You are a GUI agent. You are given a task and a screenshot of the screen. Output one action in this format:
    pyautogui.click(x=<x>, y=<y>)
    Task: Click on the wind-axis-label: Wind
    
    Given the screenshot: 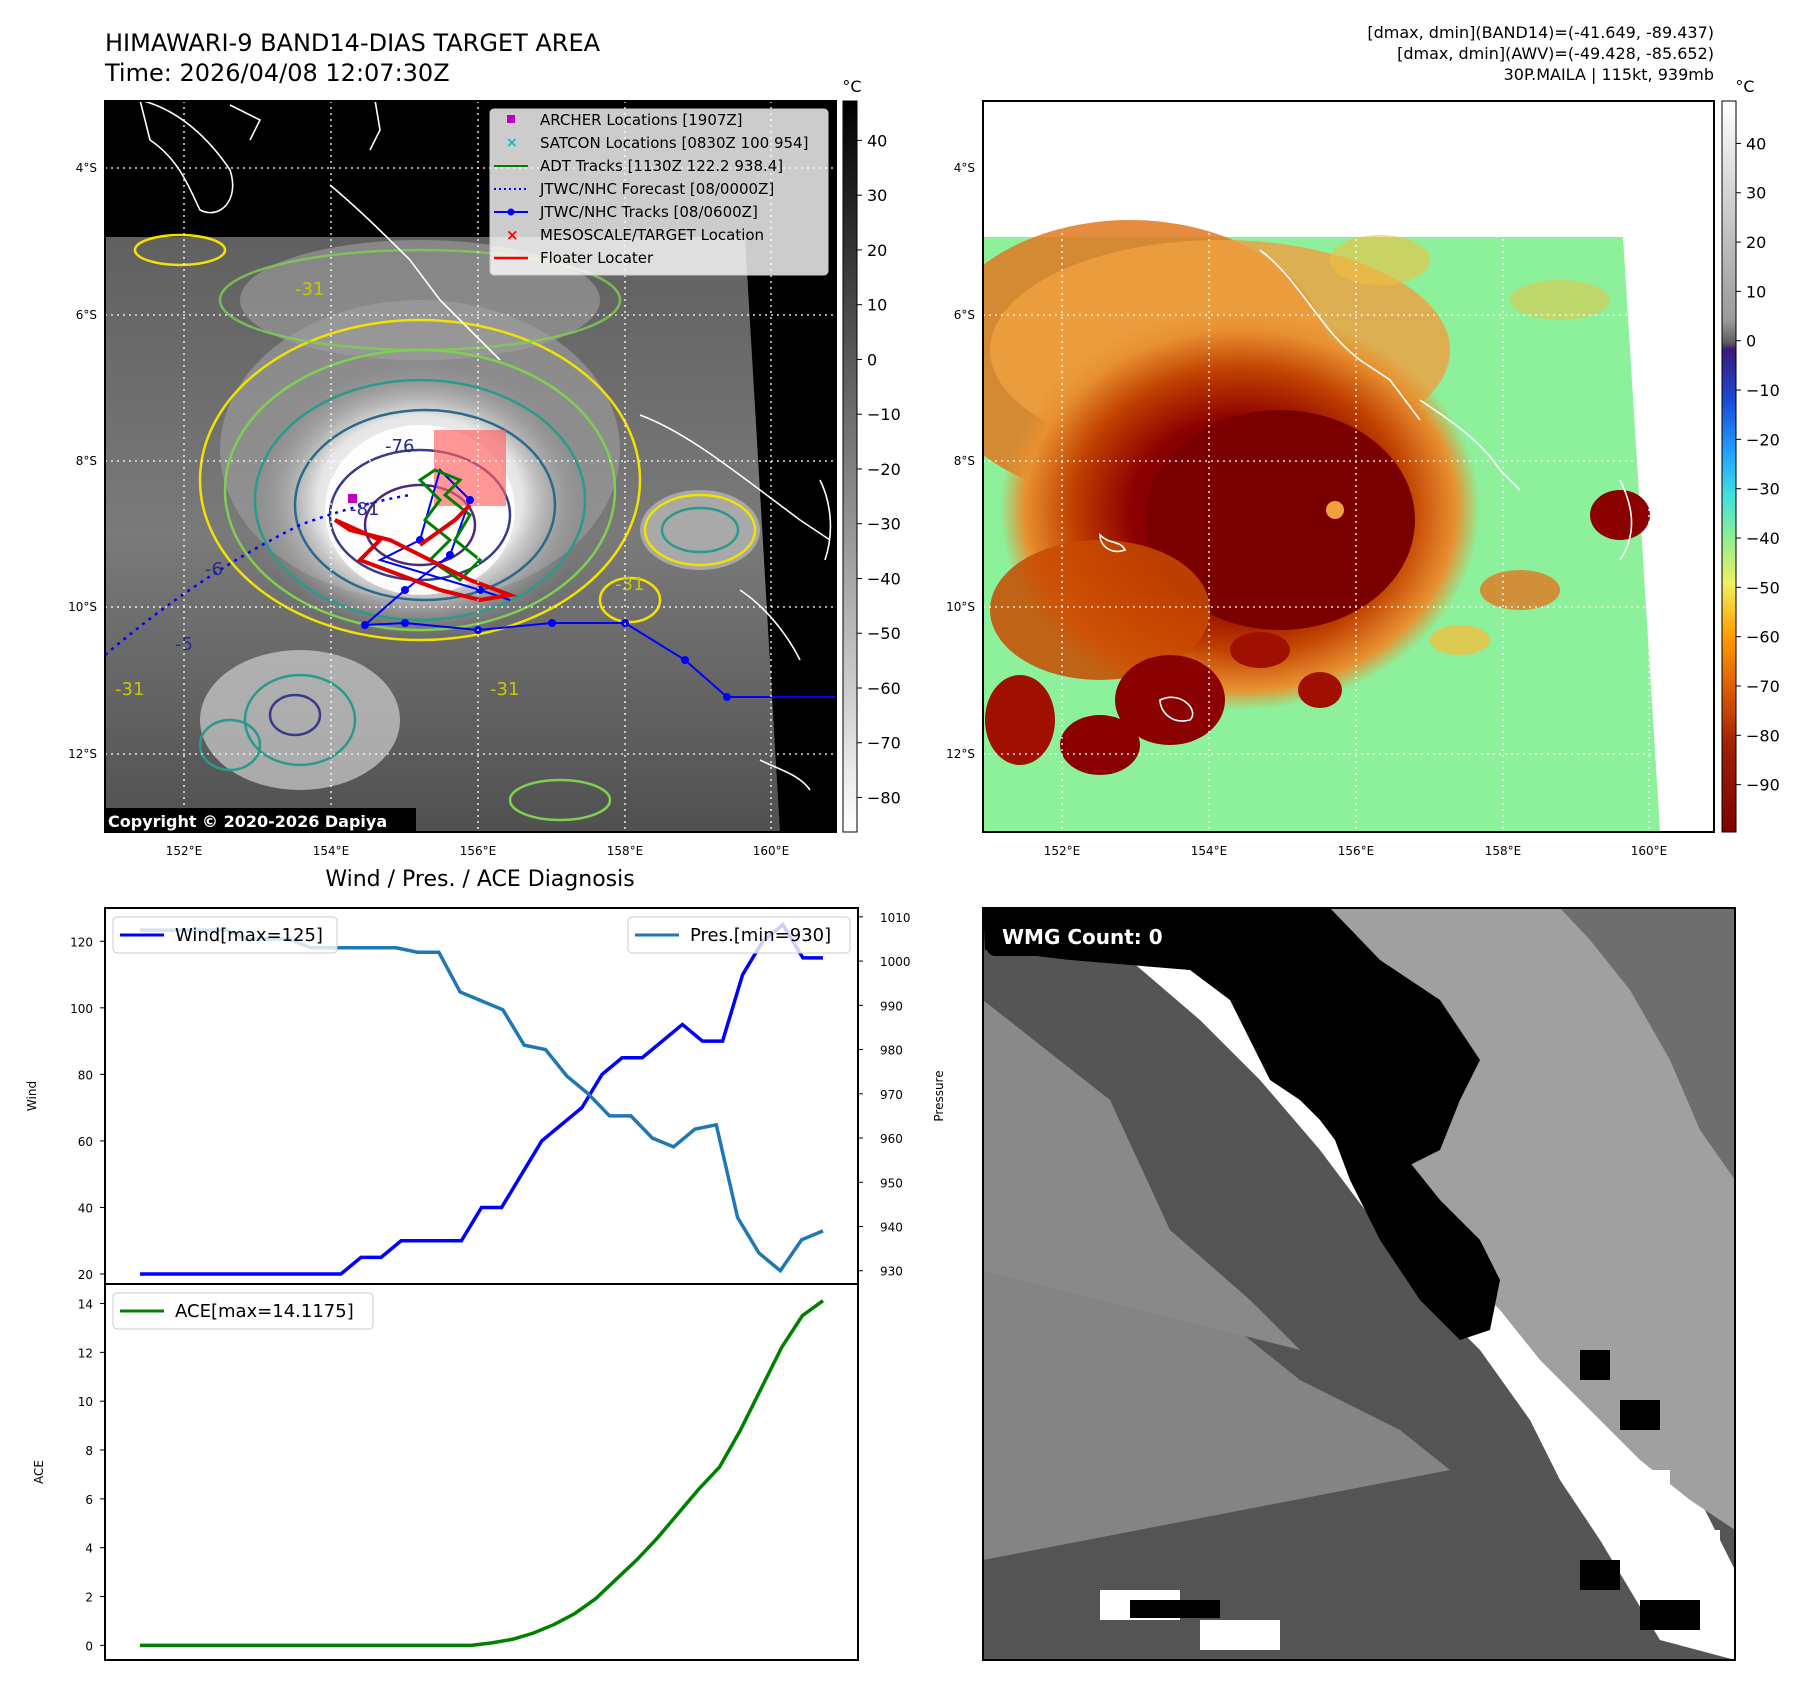 What is the action you would take?
    pyautogui.click(x=32, y=1096)
    